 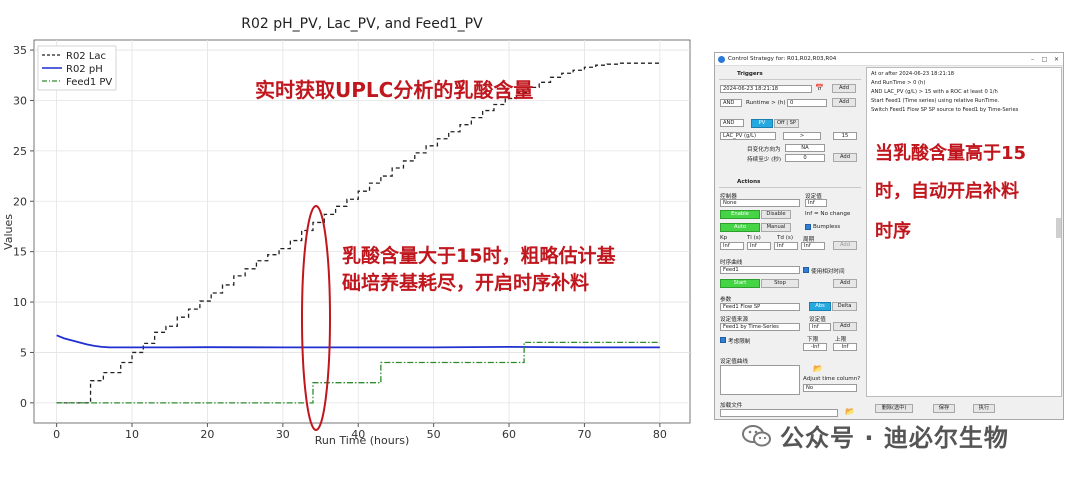 What do you see at coordinates (776, 214) in the screenshot?
I see `disable-button: Disable` at bounding box center [776, 214].